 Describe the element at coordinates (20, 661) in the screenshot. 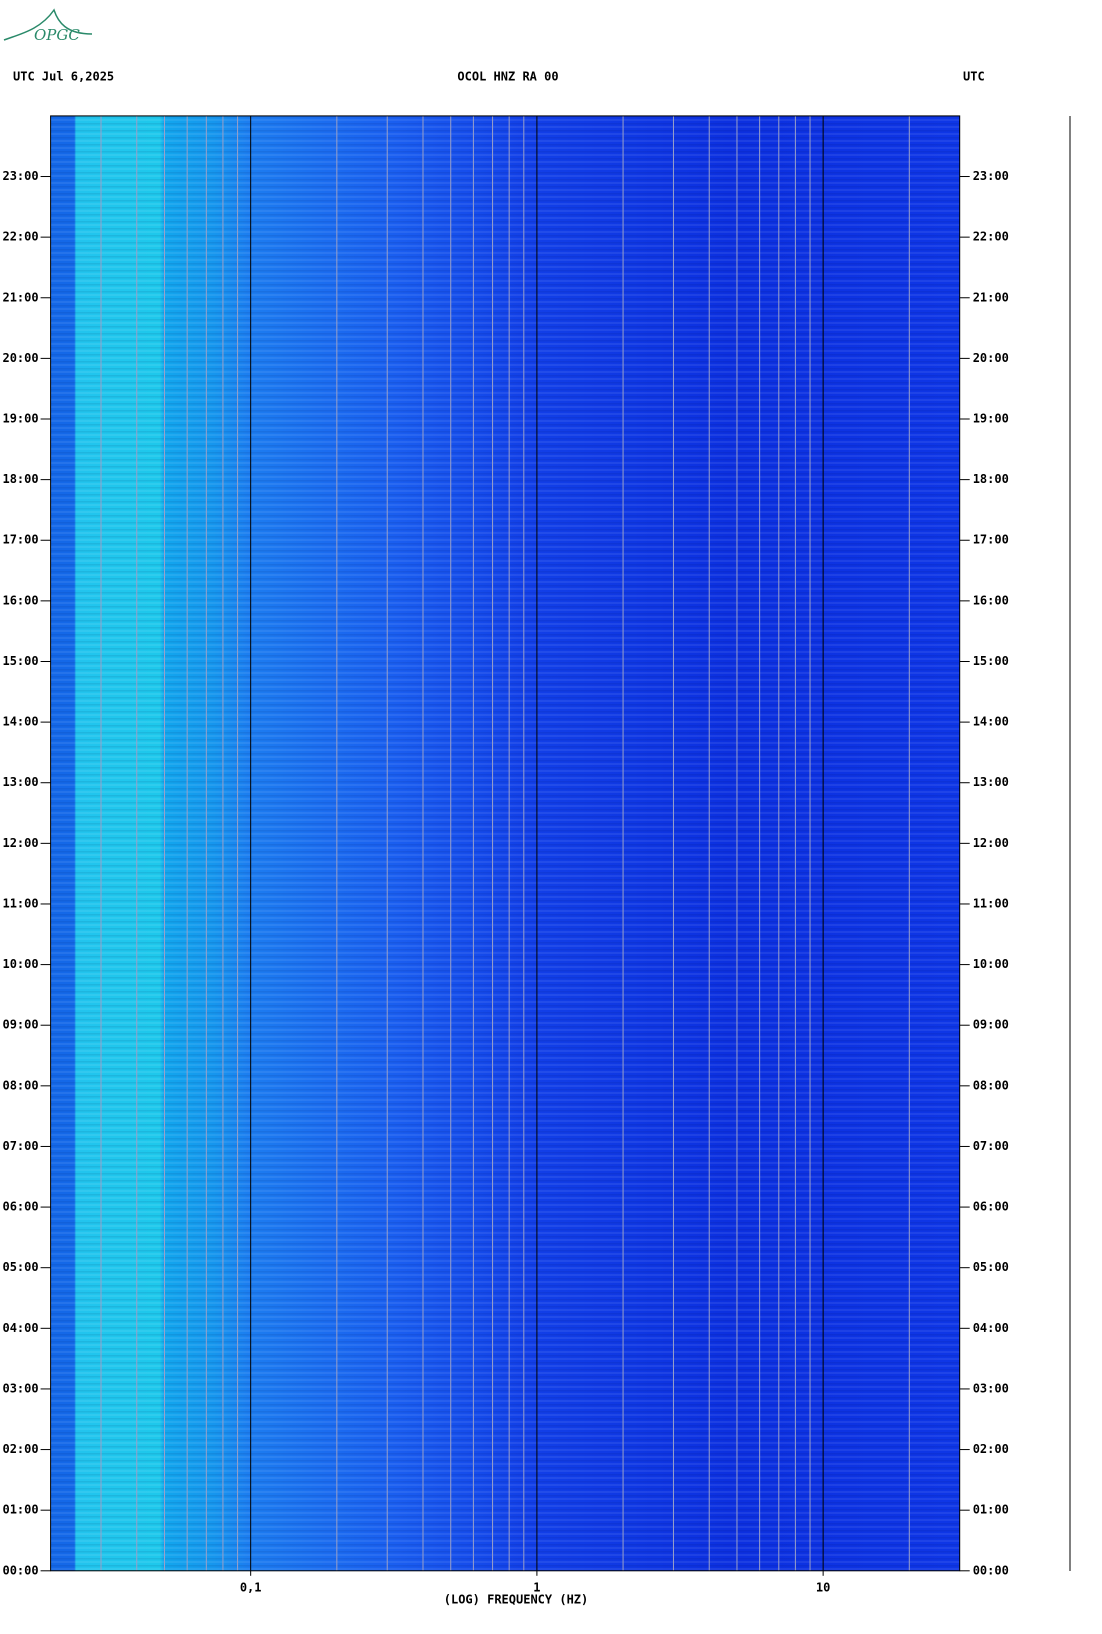

I see `y-tick-label-left: 15:00` at that location.